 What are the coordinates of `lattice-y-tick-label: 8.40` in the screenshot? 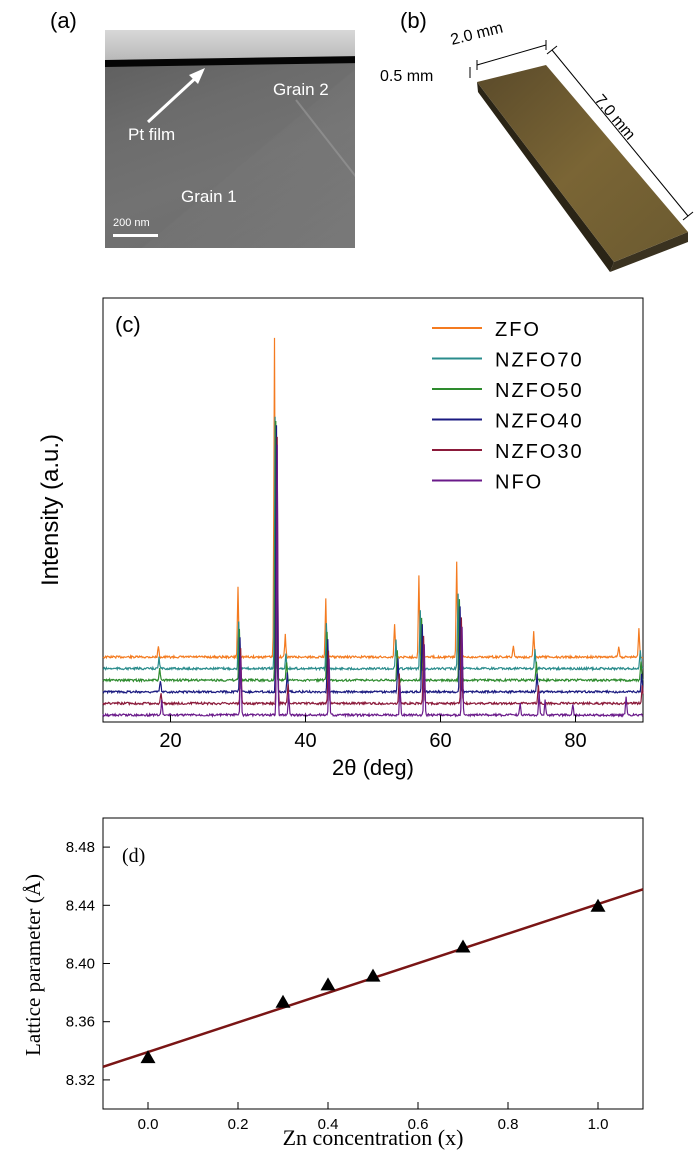 It's located at (80, 964).